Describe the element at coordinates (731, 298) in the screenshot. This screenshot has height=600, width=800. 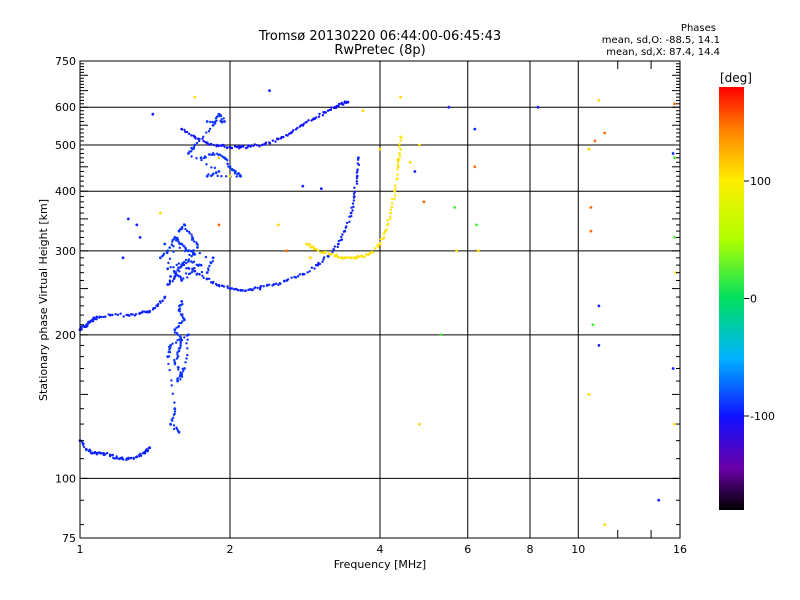
I see `colorbar` at that location.